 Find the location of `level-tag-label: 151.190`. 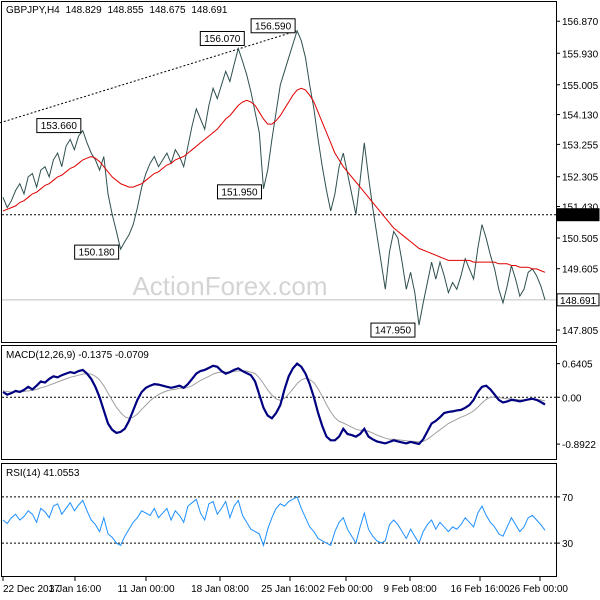

level-tag-label: 151.190 is located at coordinates (578, 216).